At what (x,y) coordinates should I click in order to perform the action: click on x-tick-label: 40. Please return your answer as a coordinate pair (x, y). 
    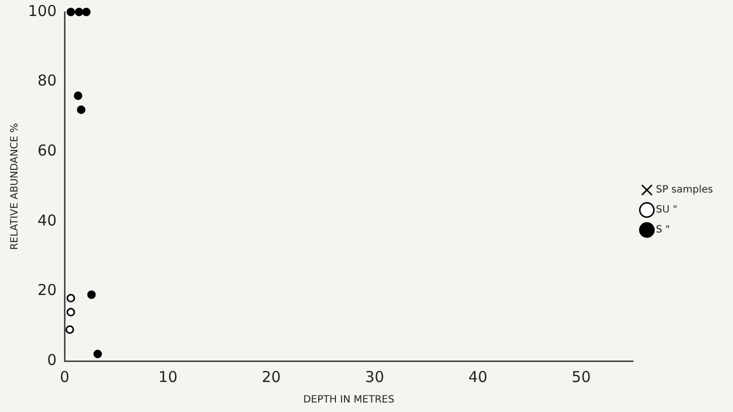
    Looking at the image, I should click on (478, 377).